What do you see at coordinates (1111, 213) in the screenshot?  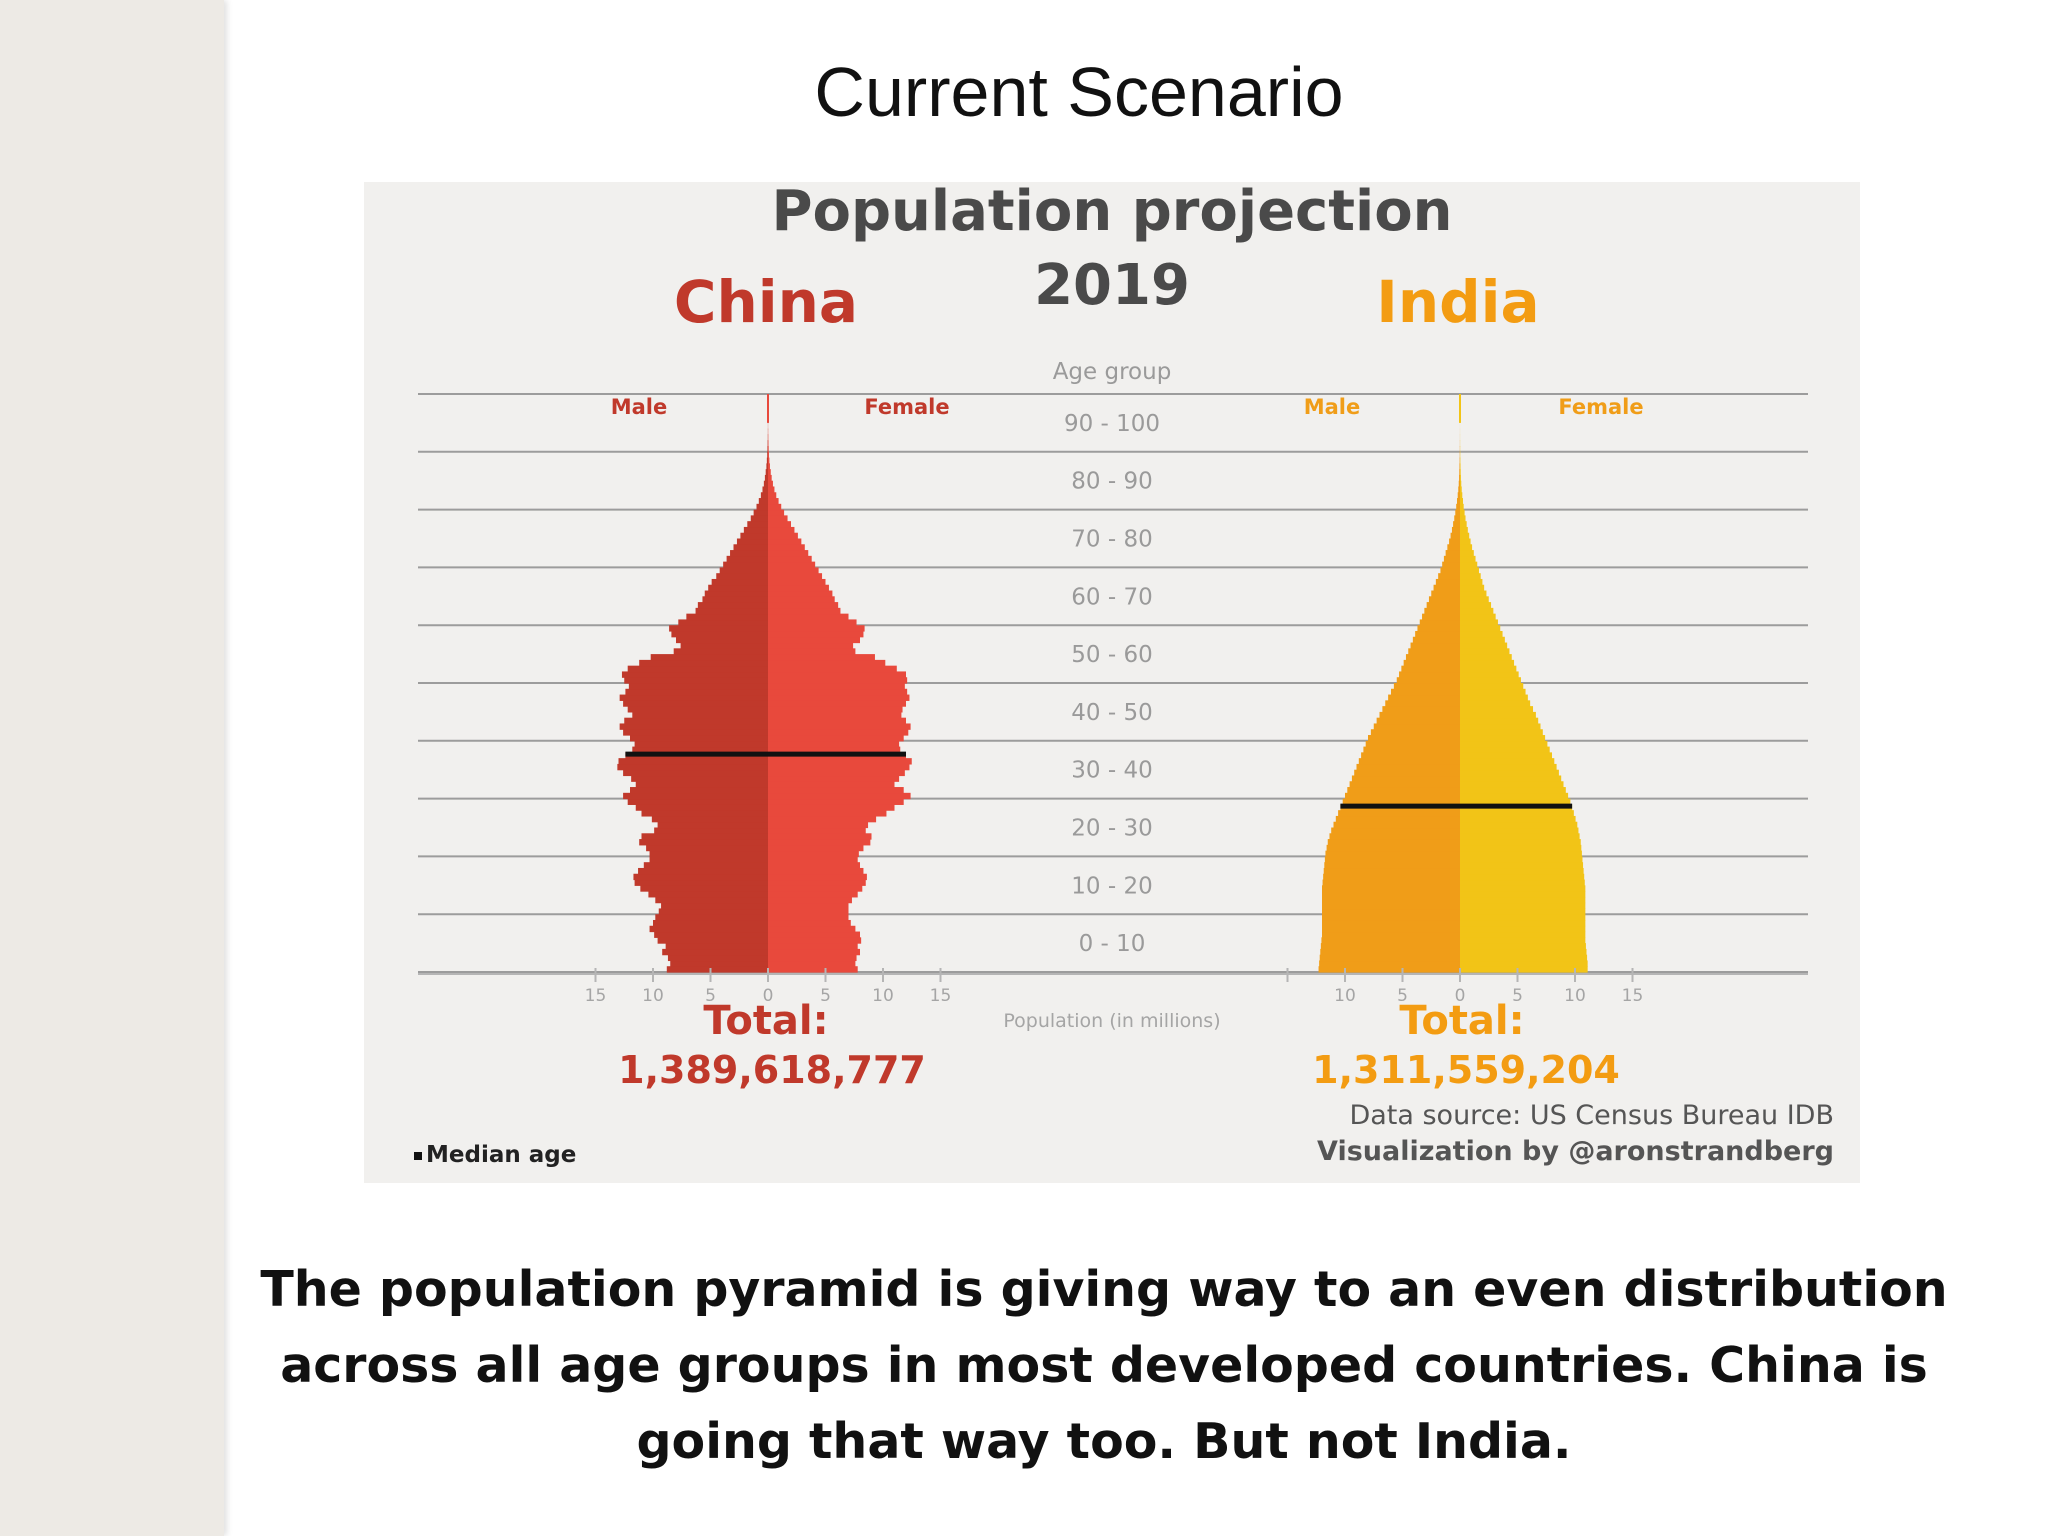 I see `chart-title: Population projection` at bounding box center [1111, 213].